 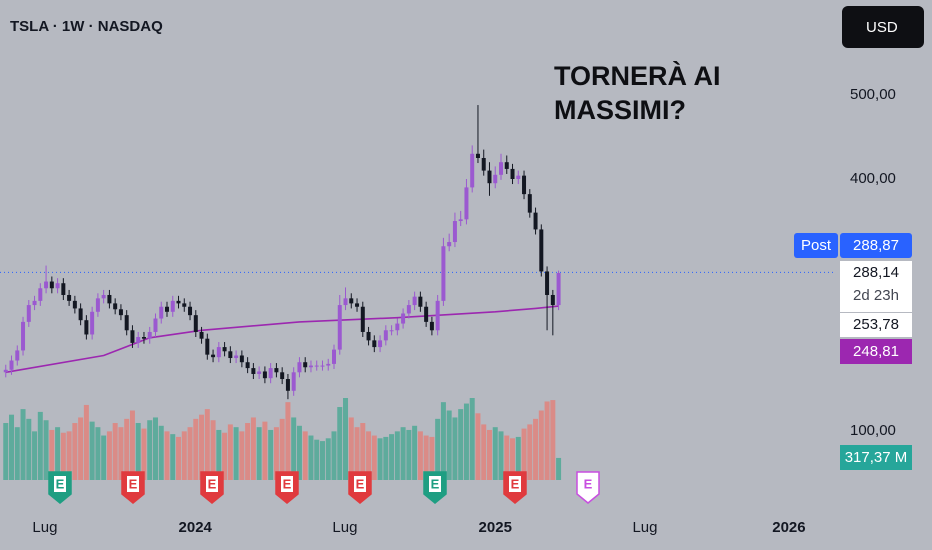 I want to click on prev-label: 253,78, so click(x=876, y=324).